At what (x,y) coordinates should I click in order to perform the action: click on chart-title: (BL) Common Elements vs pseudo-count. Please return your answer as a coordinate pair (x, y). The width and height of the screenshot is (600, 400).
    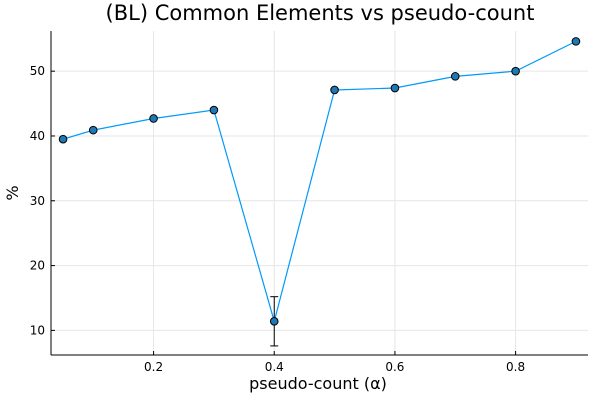
    Looking at the image, I should click on (320, 13).